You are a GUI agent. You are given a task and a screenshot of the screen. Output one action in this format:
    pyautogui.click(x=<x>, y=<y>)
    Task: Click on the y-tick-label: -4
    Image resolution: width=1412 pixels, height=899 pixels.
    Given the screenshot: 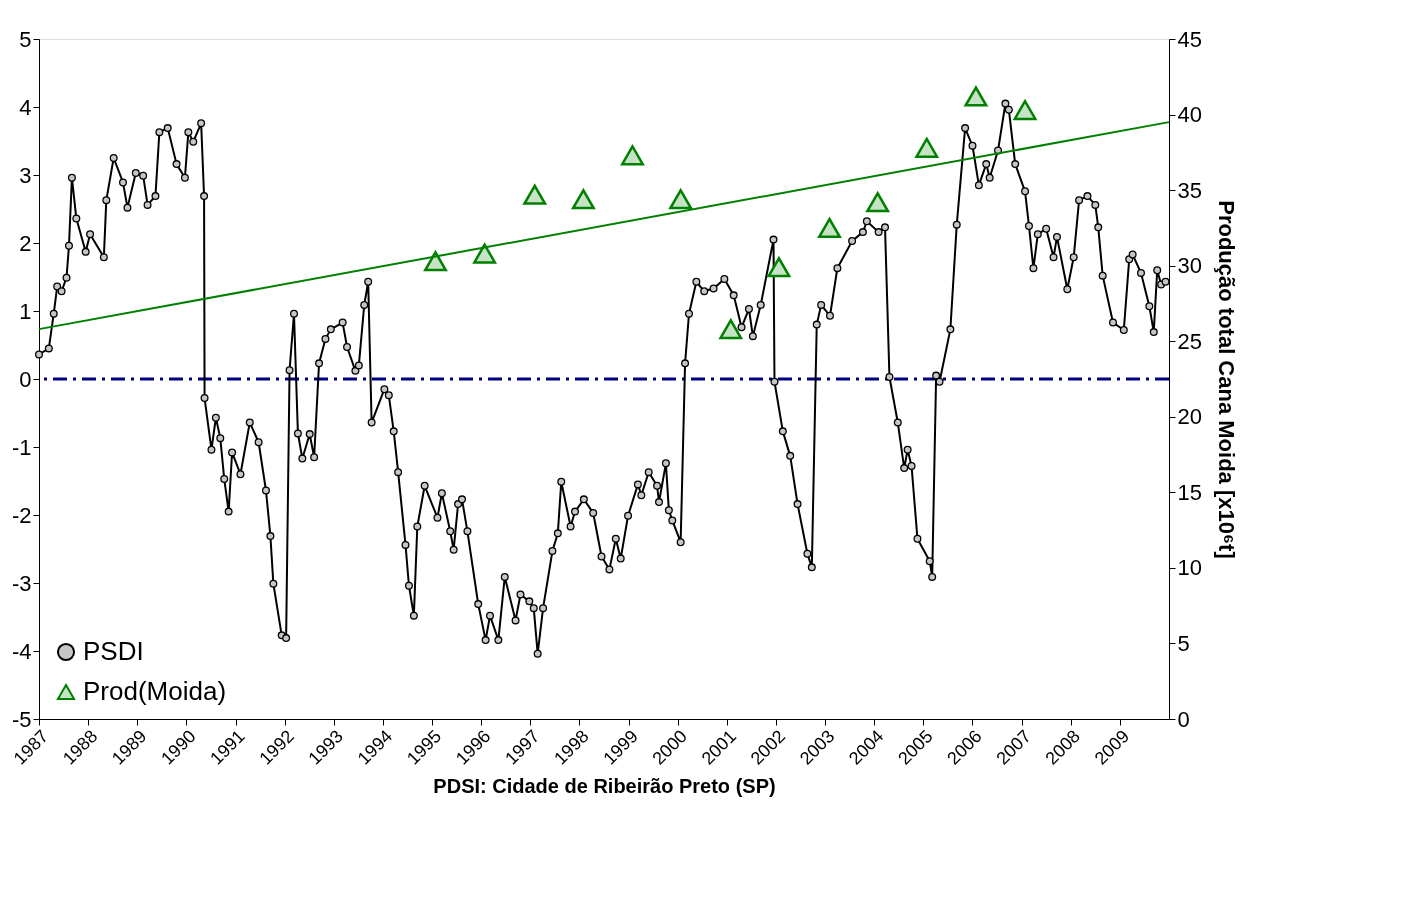 What is the action you would take?
    pyautogui.click(x=21, y=651)
    